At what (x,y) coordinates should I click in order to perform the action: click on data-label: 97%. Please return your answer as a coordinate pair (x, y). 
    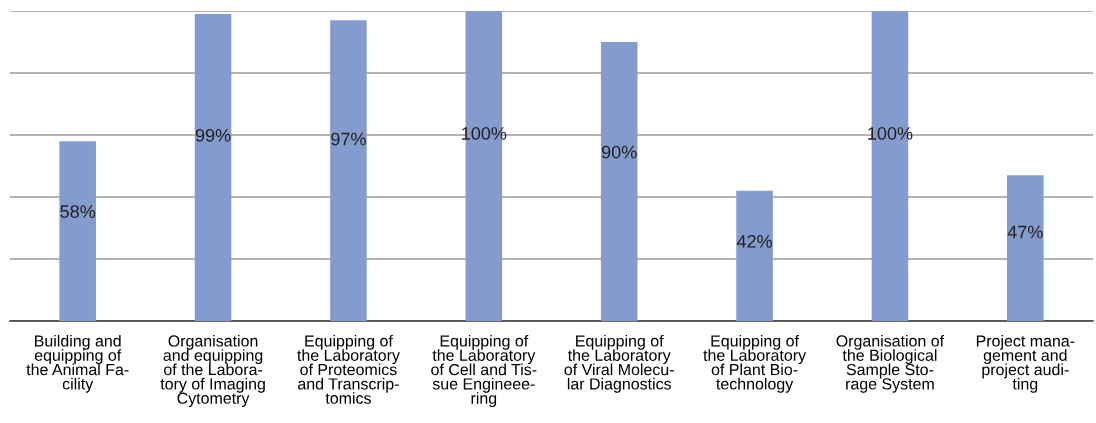
    Looking at the image, I should click on (348, 139).